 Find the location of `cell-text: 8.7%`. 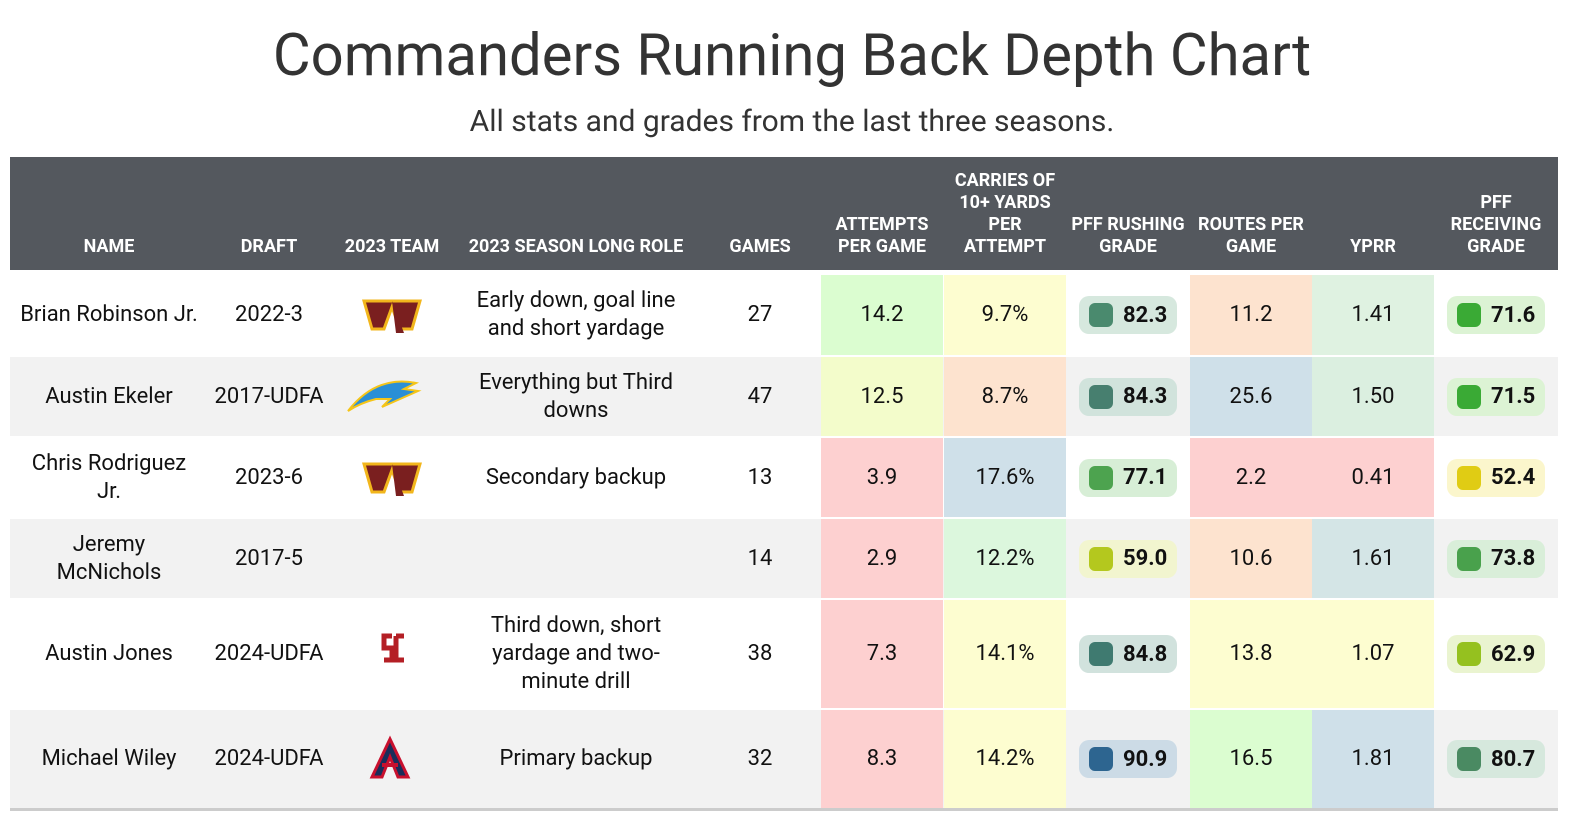

cell-text: 8.7% is located at coordinates (1005, 396).